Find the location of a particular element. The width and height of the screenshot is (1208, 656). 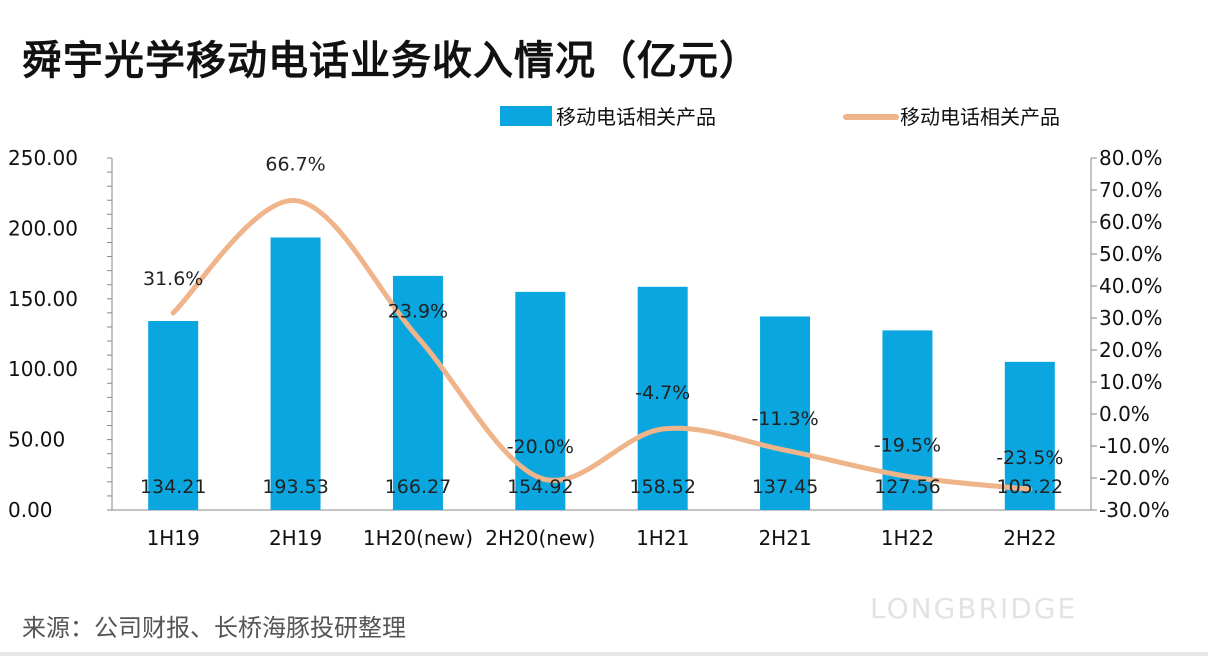

line-value-label: 23.9% is located at coordinates (418, 312).